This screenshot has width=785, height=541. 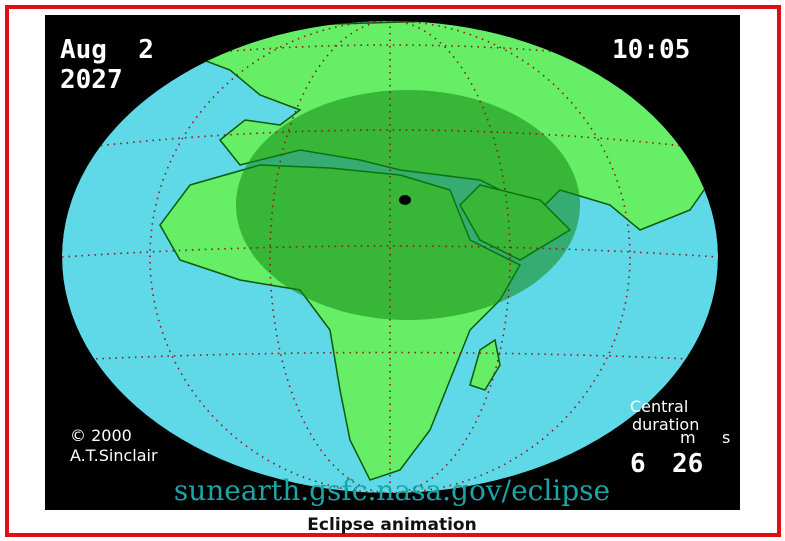 What do you see at coordinates (638, 464) in the screenshot?
I see `minutes: 6` at bounding box center [638, 464].